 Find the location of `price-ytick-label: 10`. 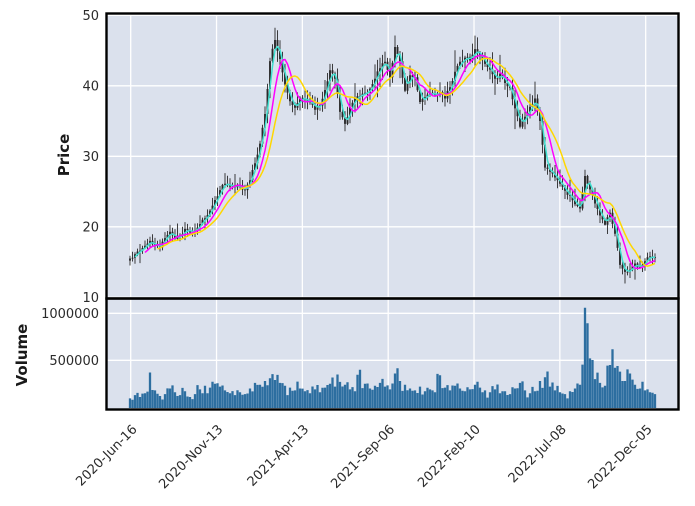

price-ytick-label: 10 is located at coordinates (90, 298).